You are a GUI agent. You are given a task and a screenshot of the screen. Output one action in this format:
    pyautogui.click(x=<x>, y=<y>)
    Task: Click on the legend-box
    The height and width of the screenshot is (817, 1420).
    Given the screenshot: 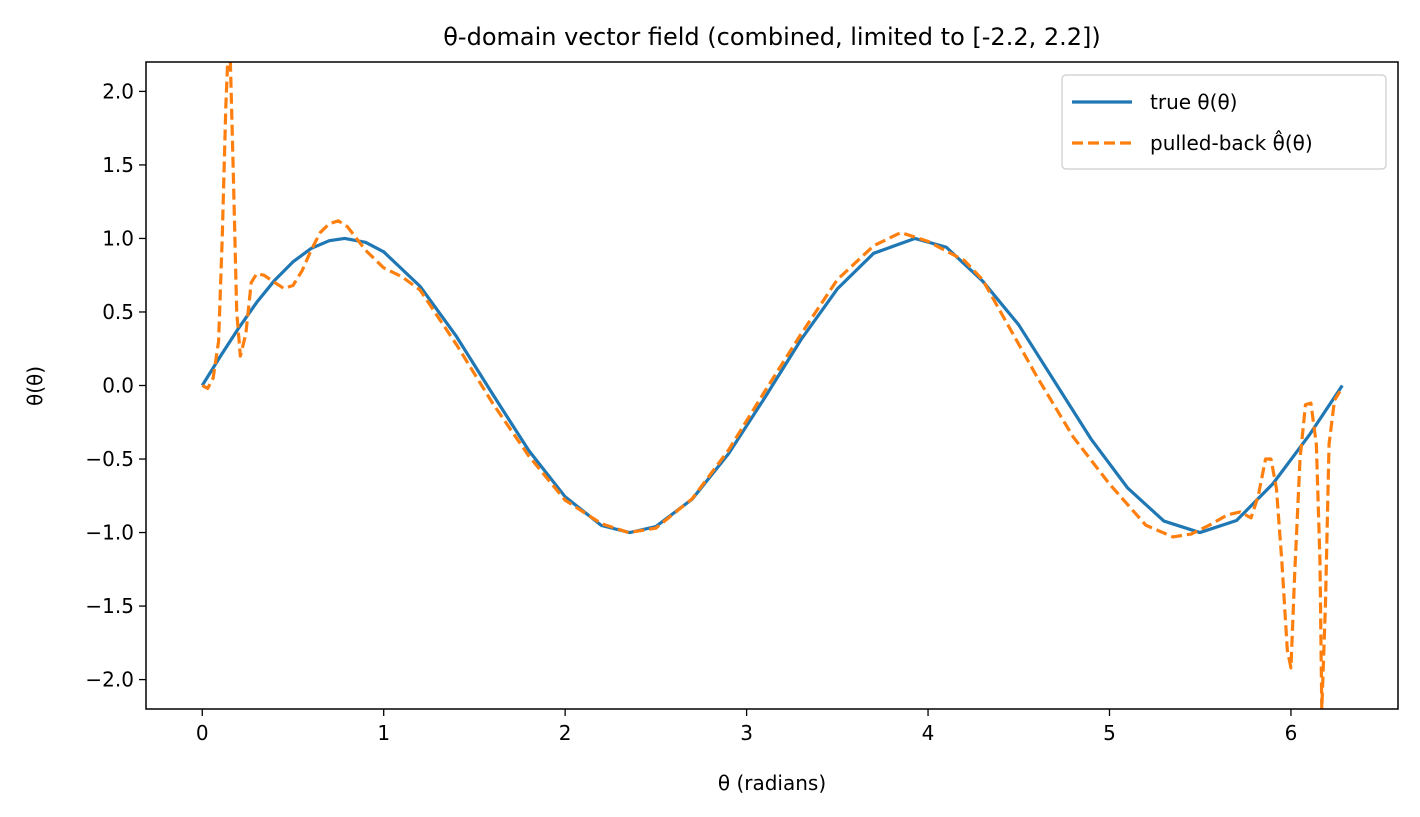 What is the action you would take?
    pyautogui.click(x=1224, y=122)
    